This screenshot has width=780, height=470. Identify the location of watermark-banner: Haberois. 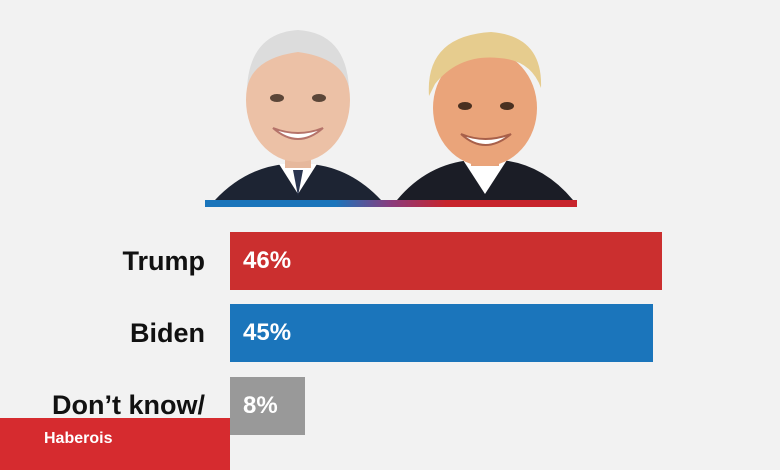
(115, 444).